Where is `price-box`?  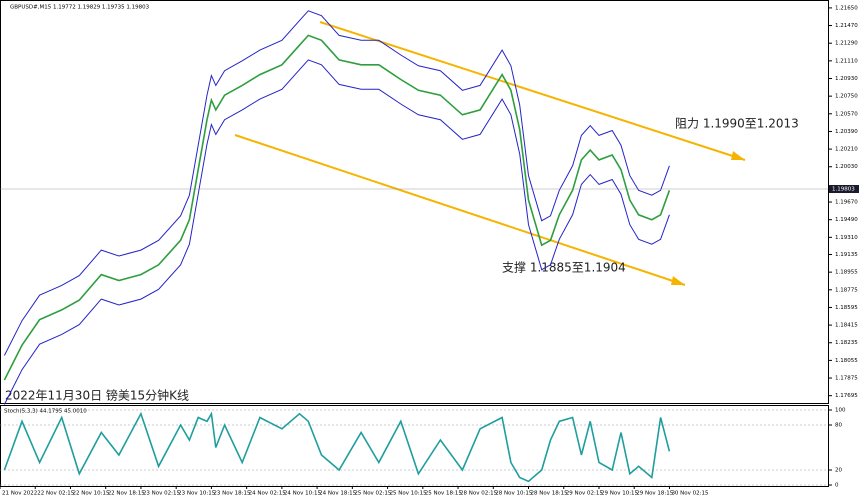 price-box is located at coordinates (844, 188).